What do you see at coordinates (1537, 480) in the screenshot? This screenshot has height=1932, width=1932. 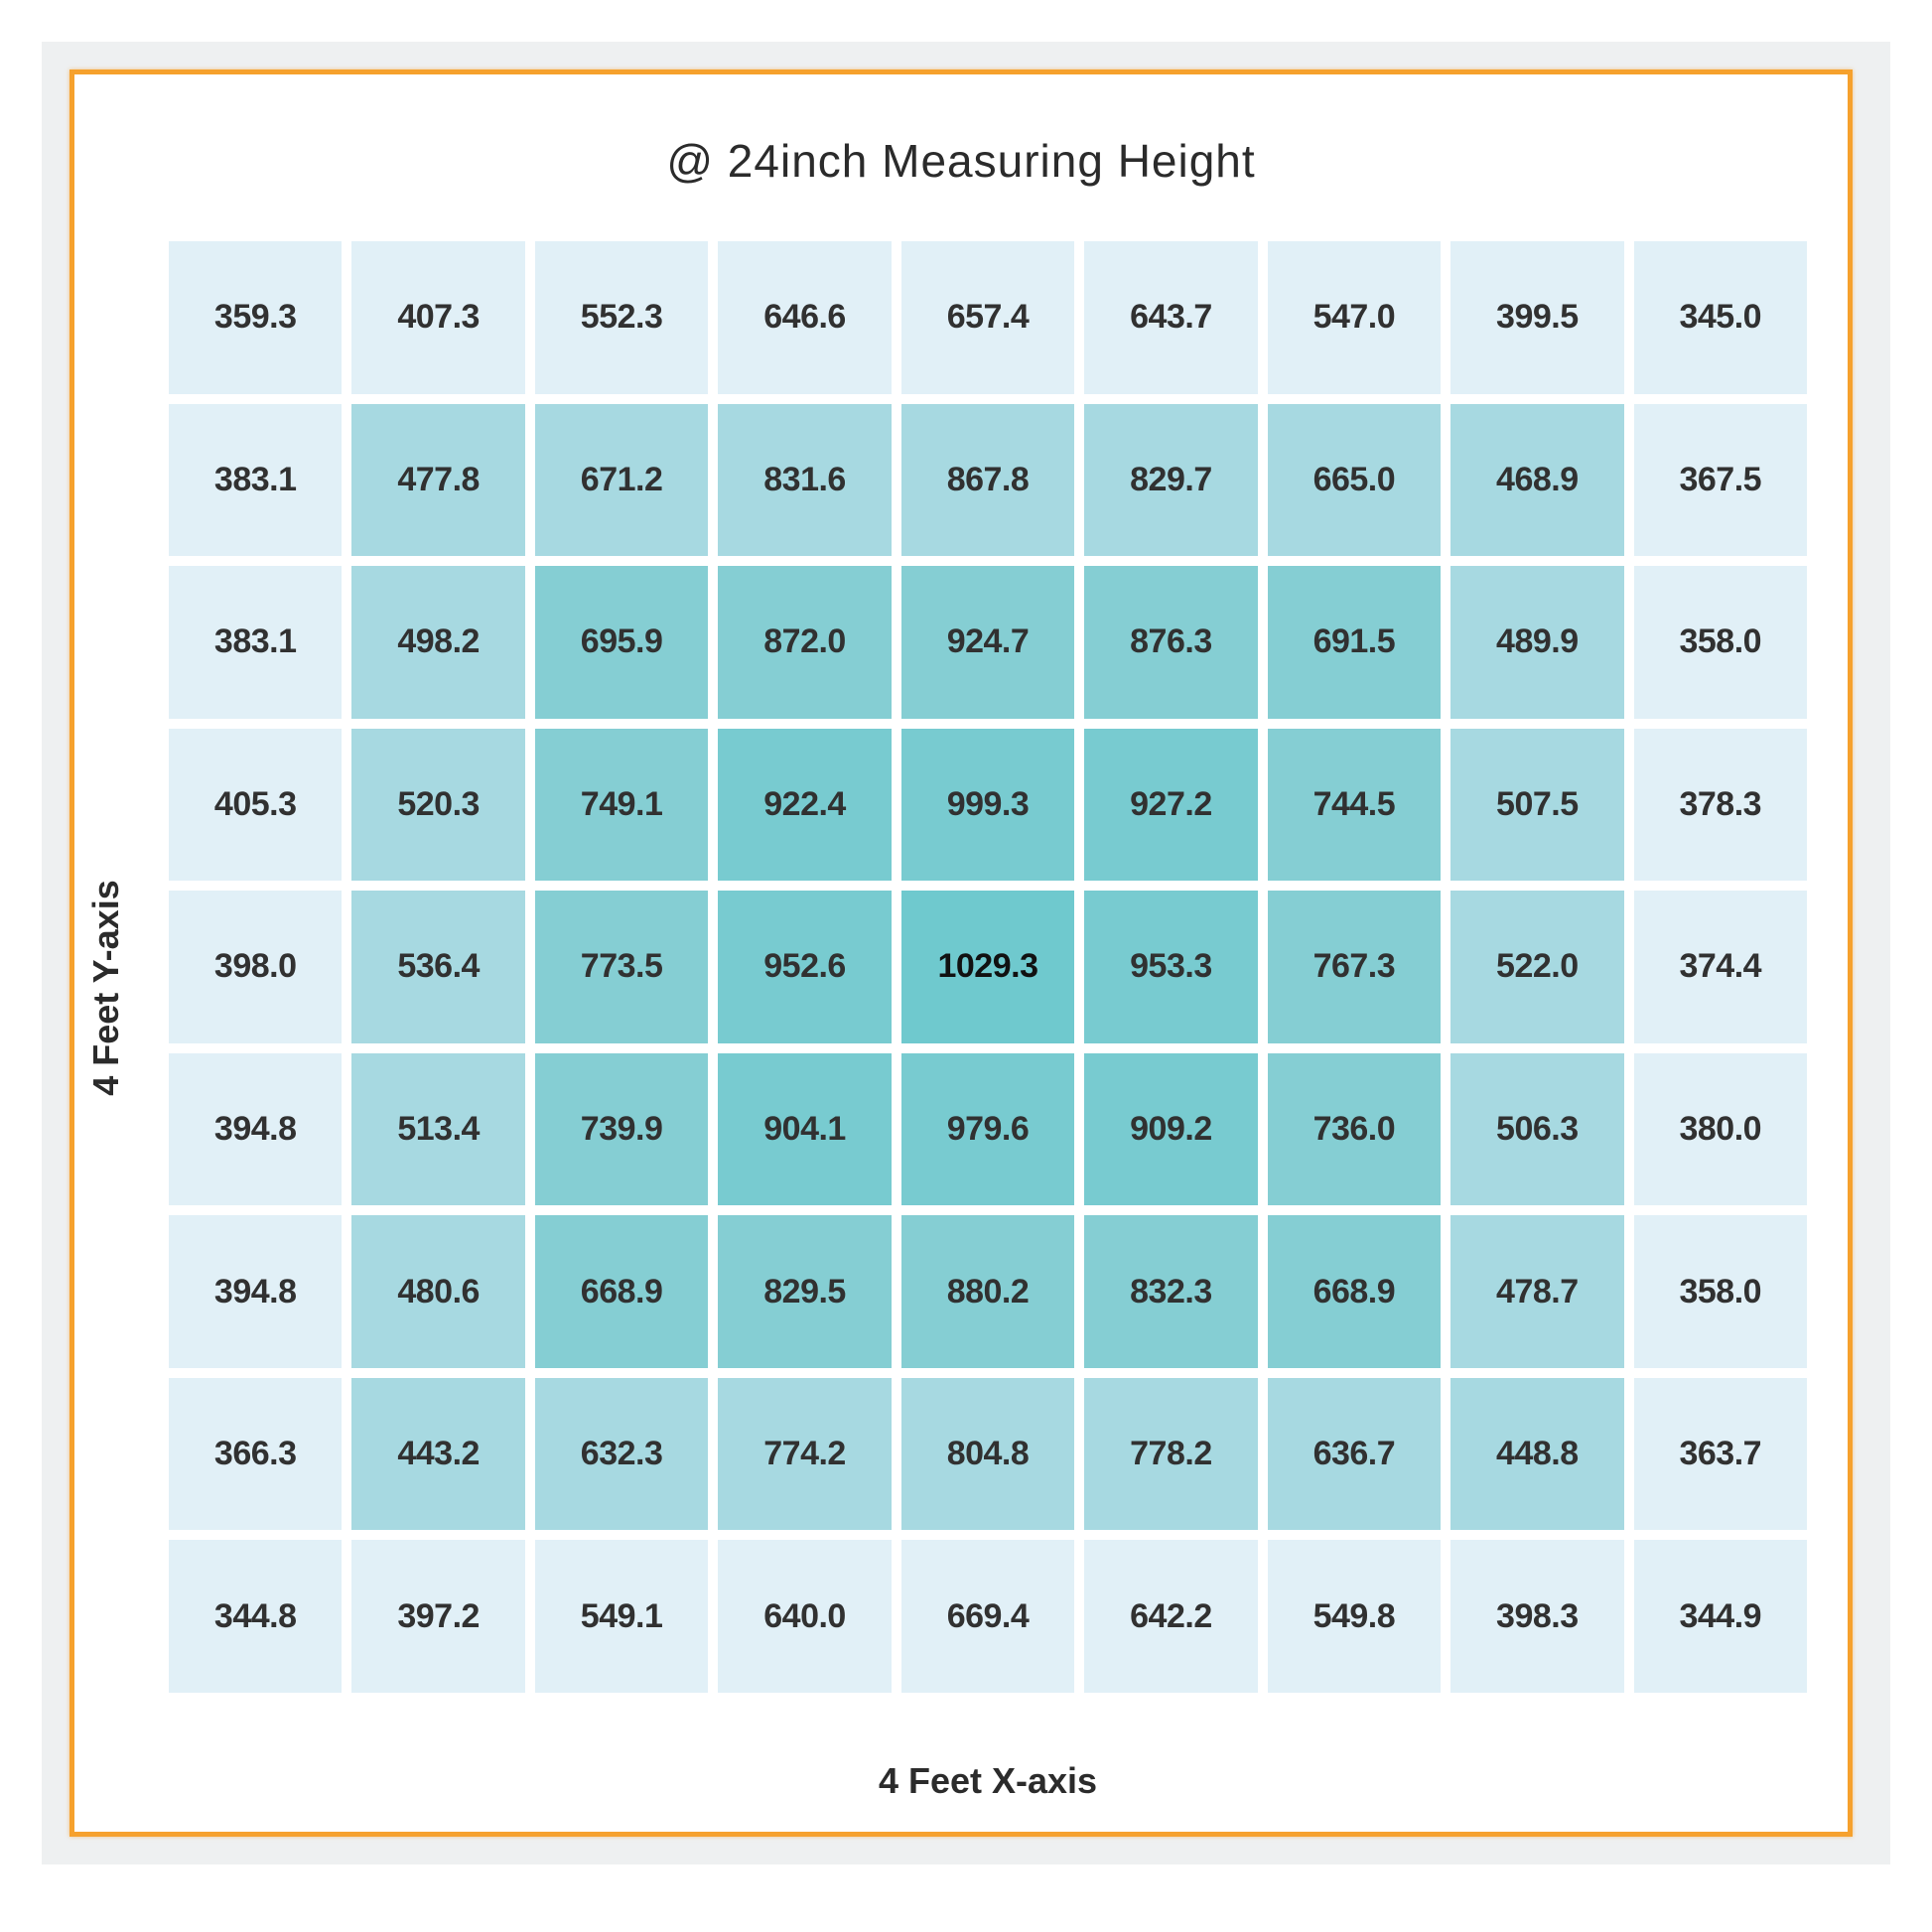 I see `heatmap-cell: 468.9` at bounding box center [1537, 480].